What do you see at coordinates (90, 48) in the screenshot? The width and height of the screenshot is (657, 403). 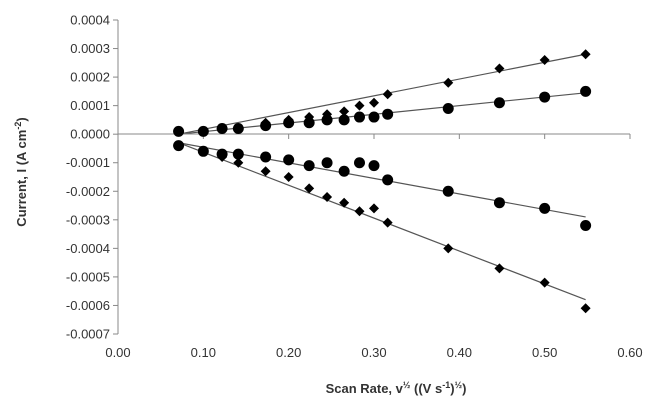 I see `y-tick-label: 0.0003` at bounding box center [90, 48].